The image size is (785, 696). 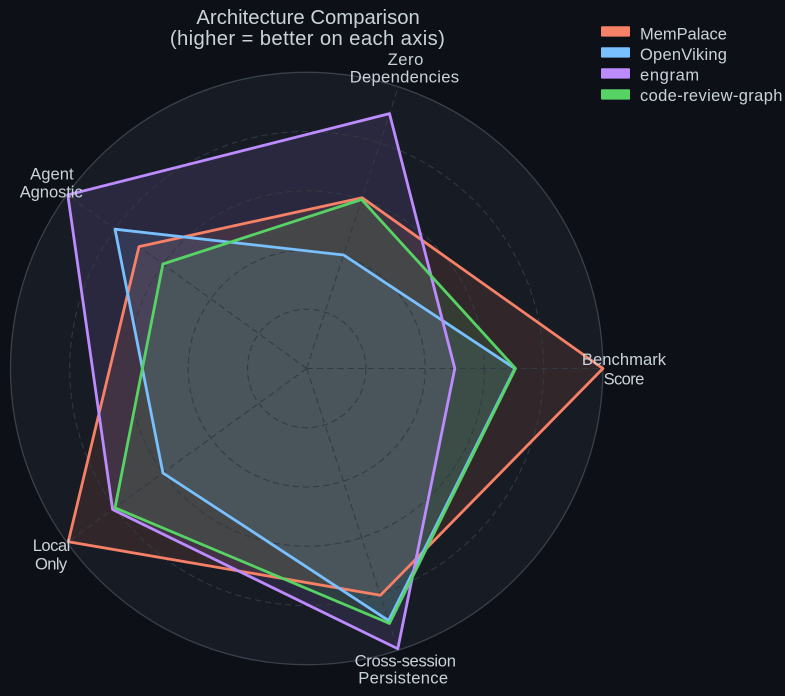 What do you see at coordinates (405, 77) in the screenshot?
I see `svg-text: Dependencies` at bounding box center [405, 77].